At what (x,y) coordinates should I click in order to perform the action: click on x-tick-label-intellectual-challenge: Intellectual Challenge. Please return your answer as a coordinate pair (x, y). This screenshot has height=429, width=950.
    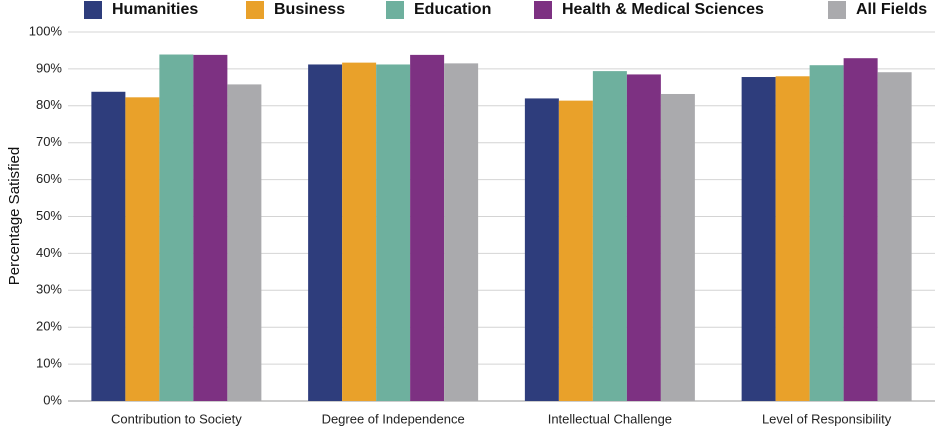
    Looking at the image, I should click on (610, 418).